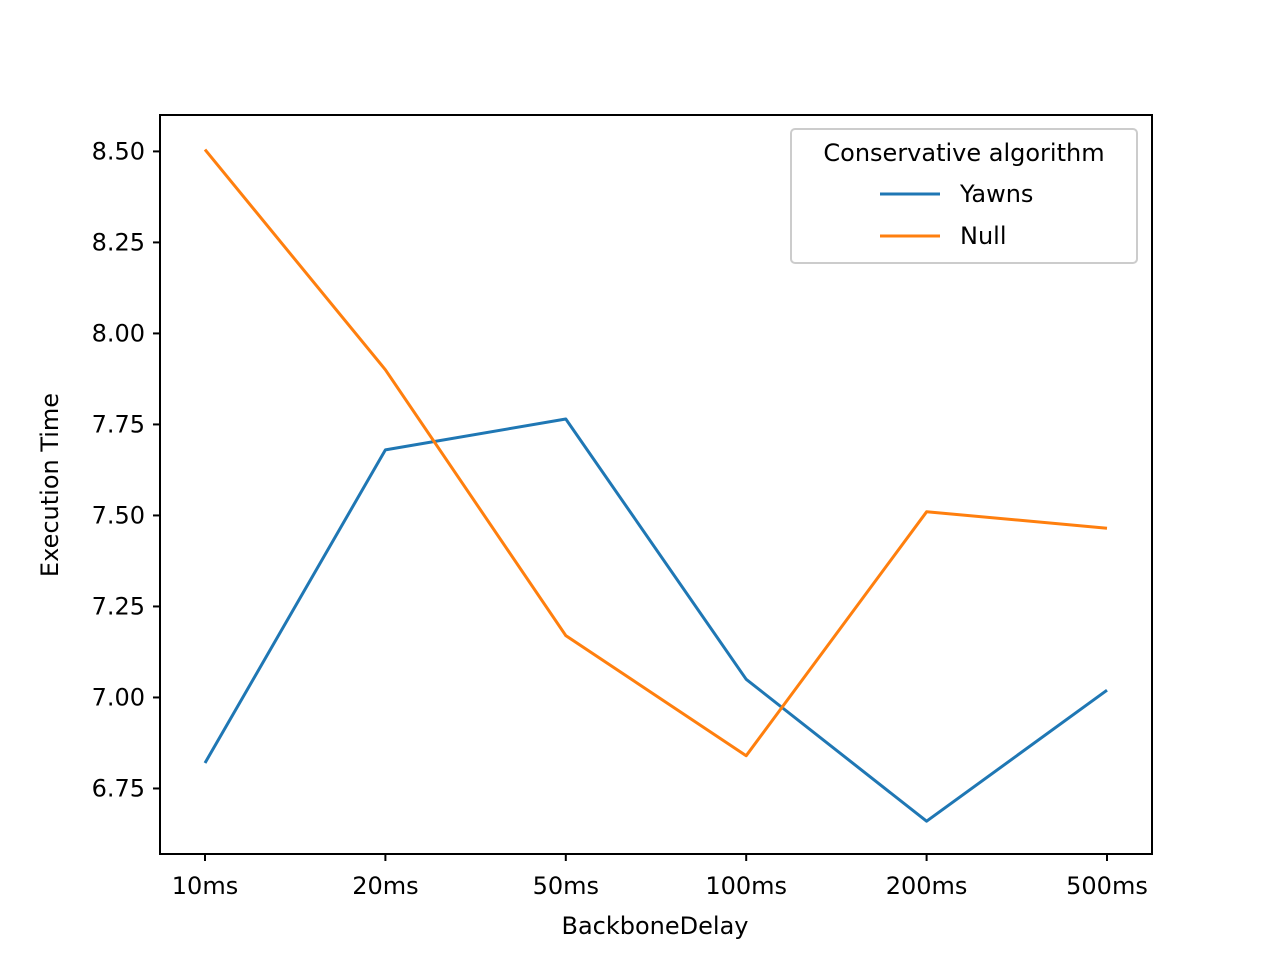 This screenshot has height=964, width=1280. I want to click on legend-title: Conservative algorithm, so click(963, 153).